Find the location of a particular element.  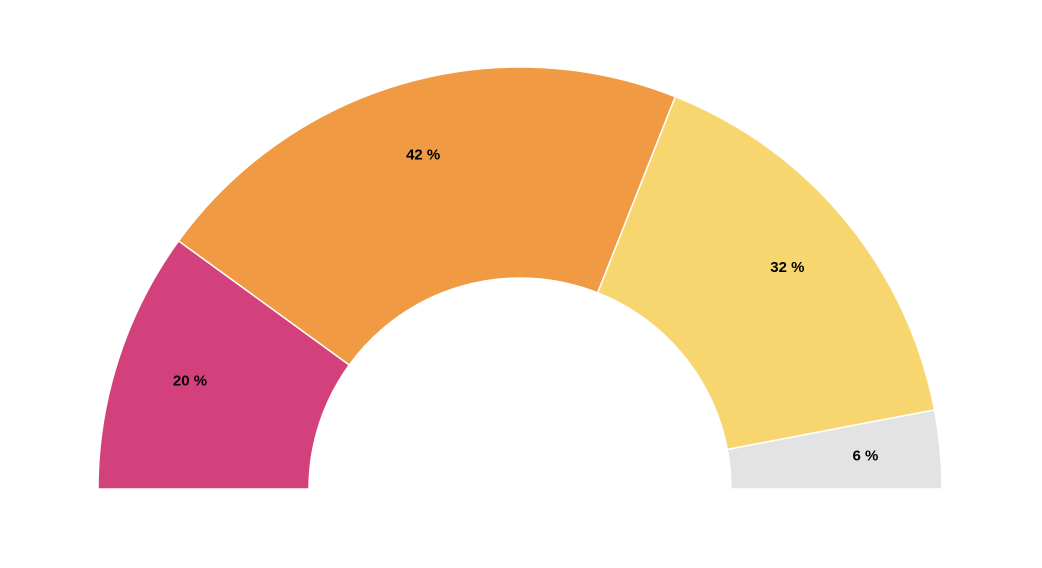

value-label: 42 % is located at coordinates (423, 155).